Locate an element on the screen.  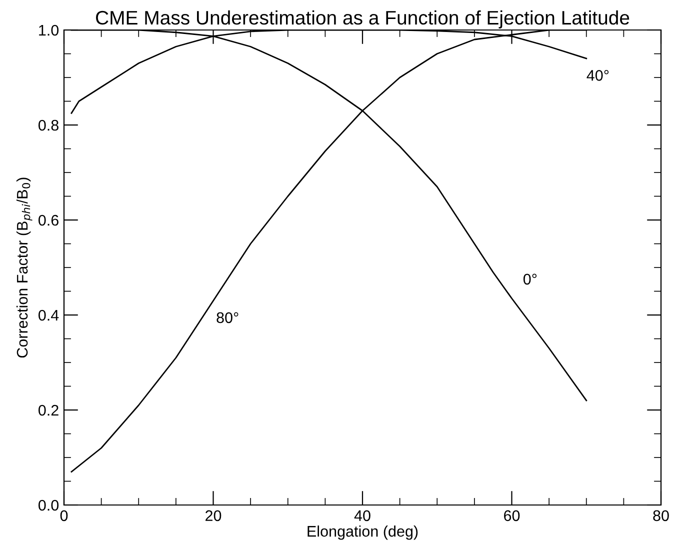
x-tick-label: 20 is located at coordinates (214, 516).